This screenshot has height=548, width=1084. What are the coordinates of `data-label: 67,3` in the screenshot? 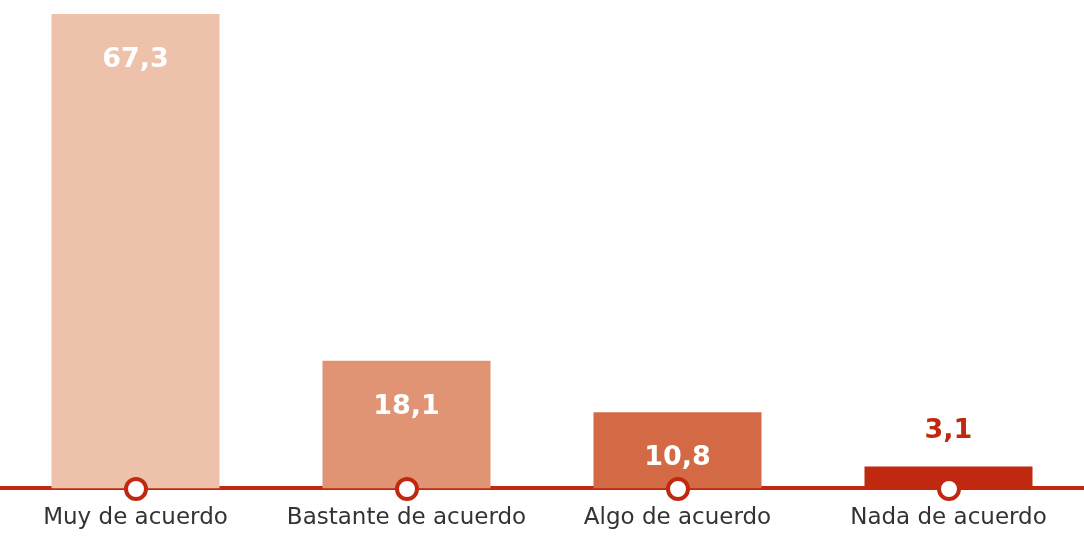 It's located at (135, 58).